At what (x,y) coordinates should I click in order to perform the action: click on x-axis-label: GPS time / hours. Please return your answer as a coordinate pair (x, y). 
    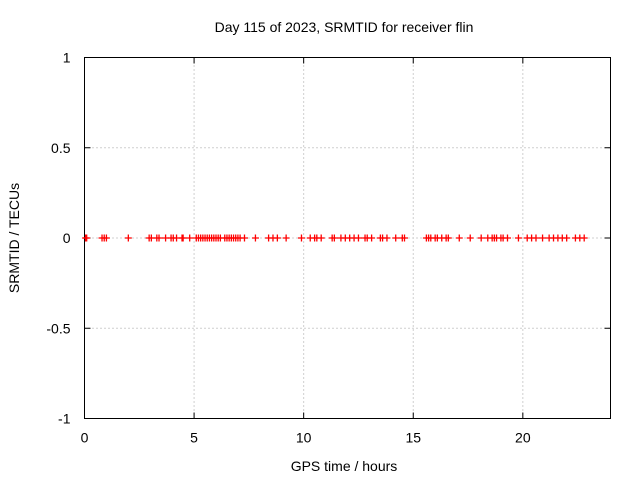
    Looking at the image, I should click on (344, 466).